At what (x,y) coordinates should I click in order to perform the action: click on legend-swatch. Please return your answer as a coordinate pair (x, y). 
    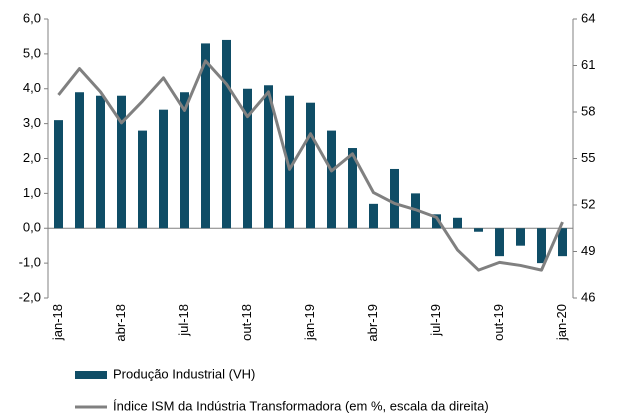
    Looking at the image, I should click on (91, 375).